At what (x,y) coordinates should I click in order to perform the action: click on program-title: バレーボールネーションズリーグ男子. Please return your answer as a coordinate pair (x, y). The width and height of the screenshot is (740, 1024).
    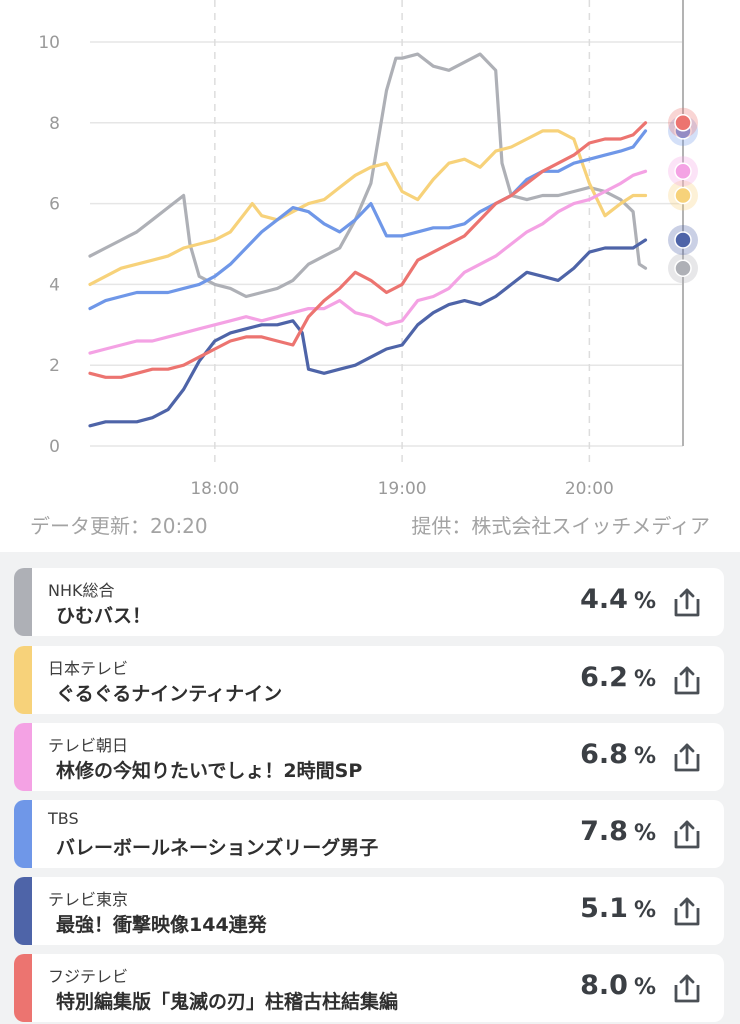
    Looking at the image, I should click on (217, 848).